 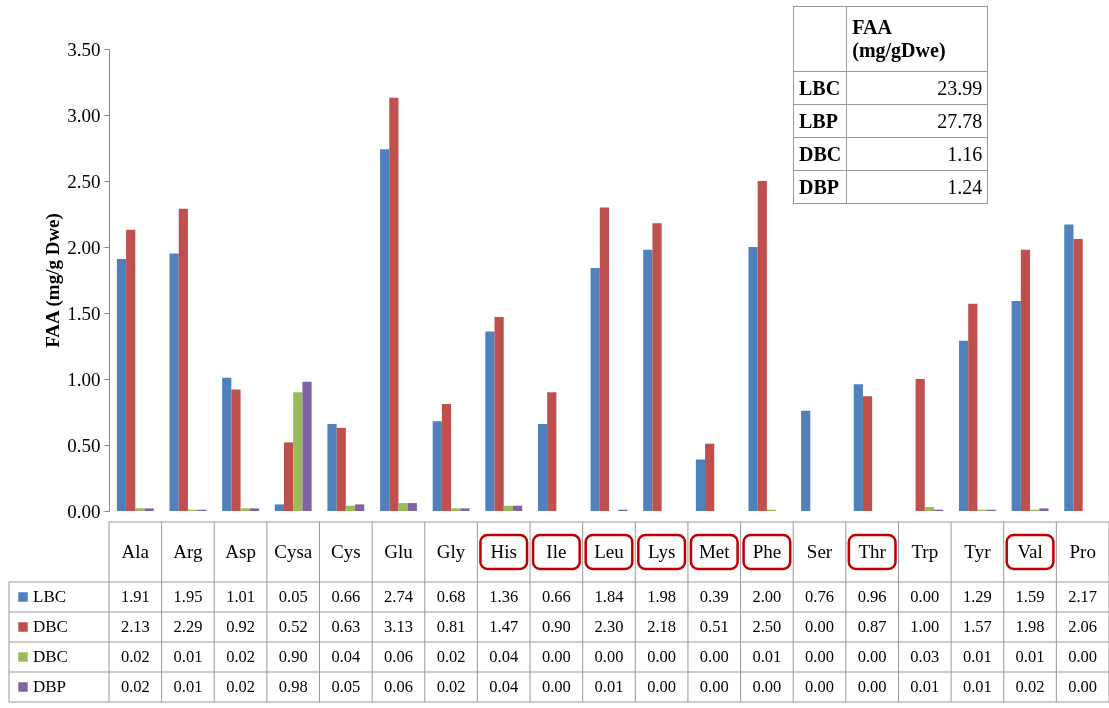 What do you see at coordinates (917, 39) in the screenshot?
I see `annotation: FAA (mg/gDwe)` at bounding box center [917, 39].